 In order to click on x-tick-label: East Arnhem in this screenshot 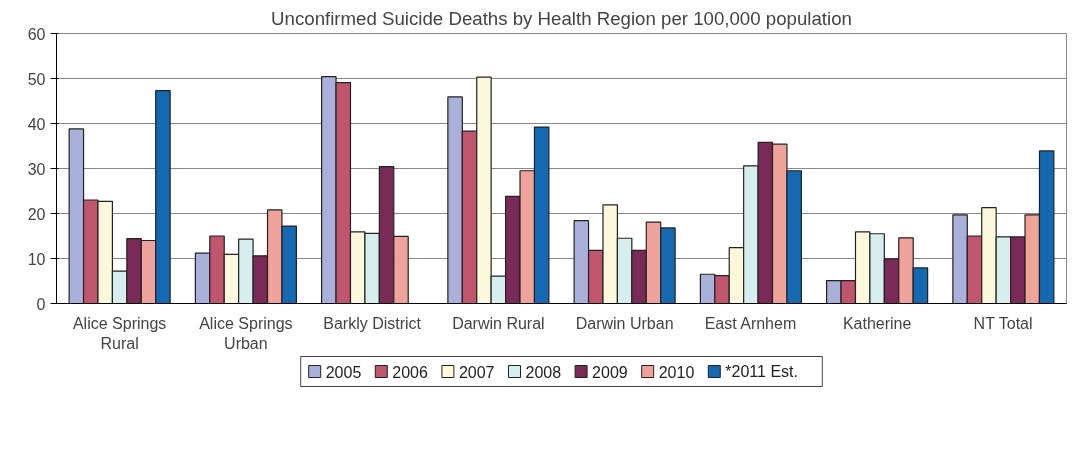, I will do `click(750, 323)`.